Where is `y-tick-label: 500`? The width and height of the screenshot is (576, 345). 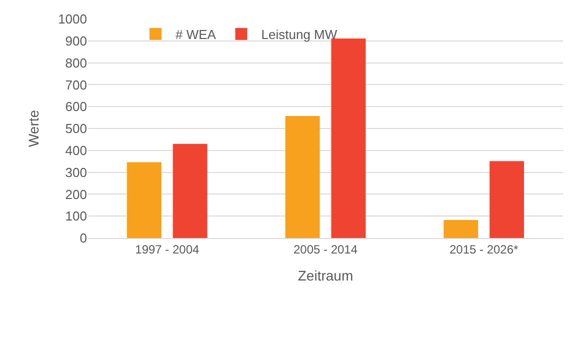 y-tick-label: 500 is located at coordinates (76, 128).